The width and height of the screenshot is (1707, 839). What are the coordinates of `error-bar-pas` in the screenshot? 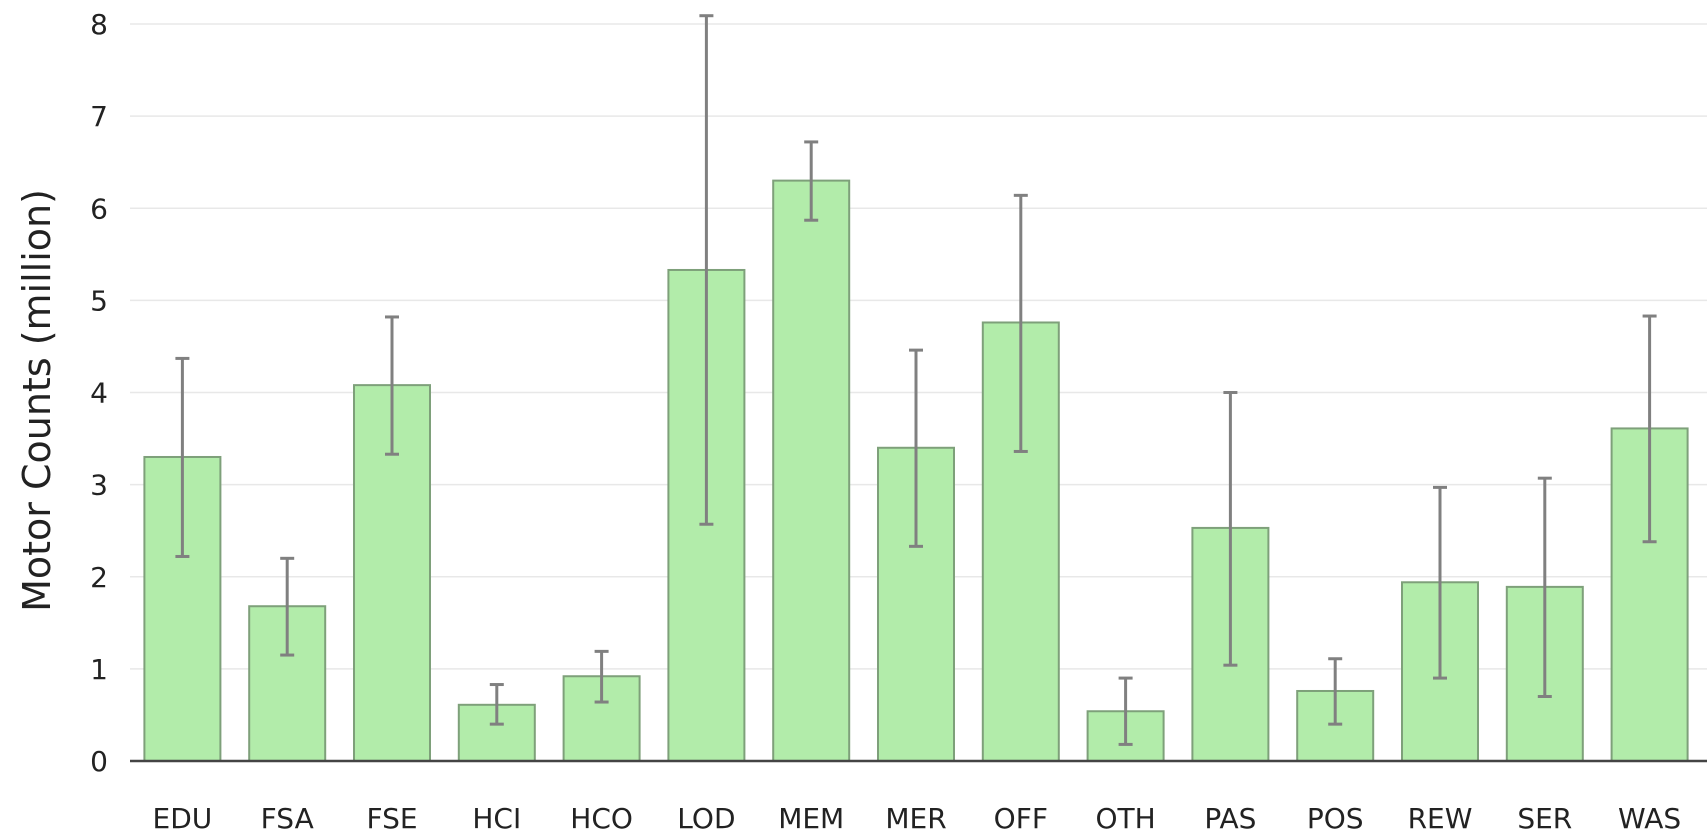 It's located at (1230, 529).